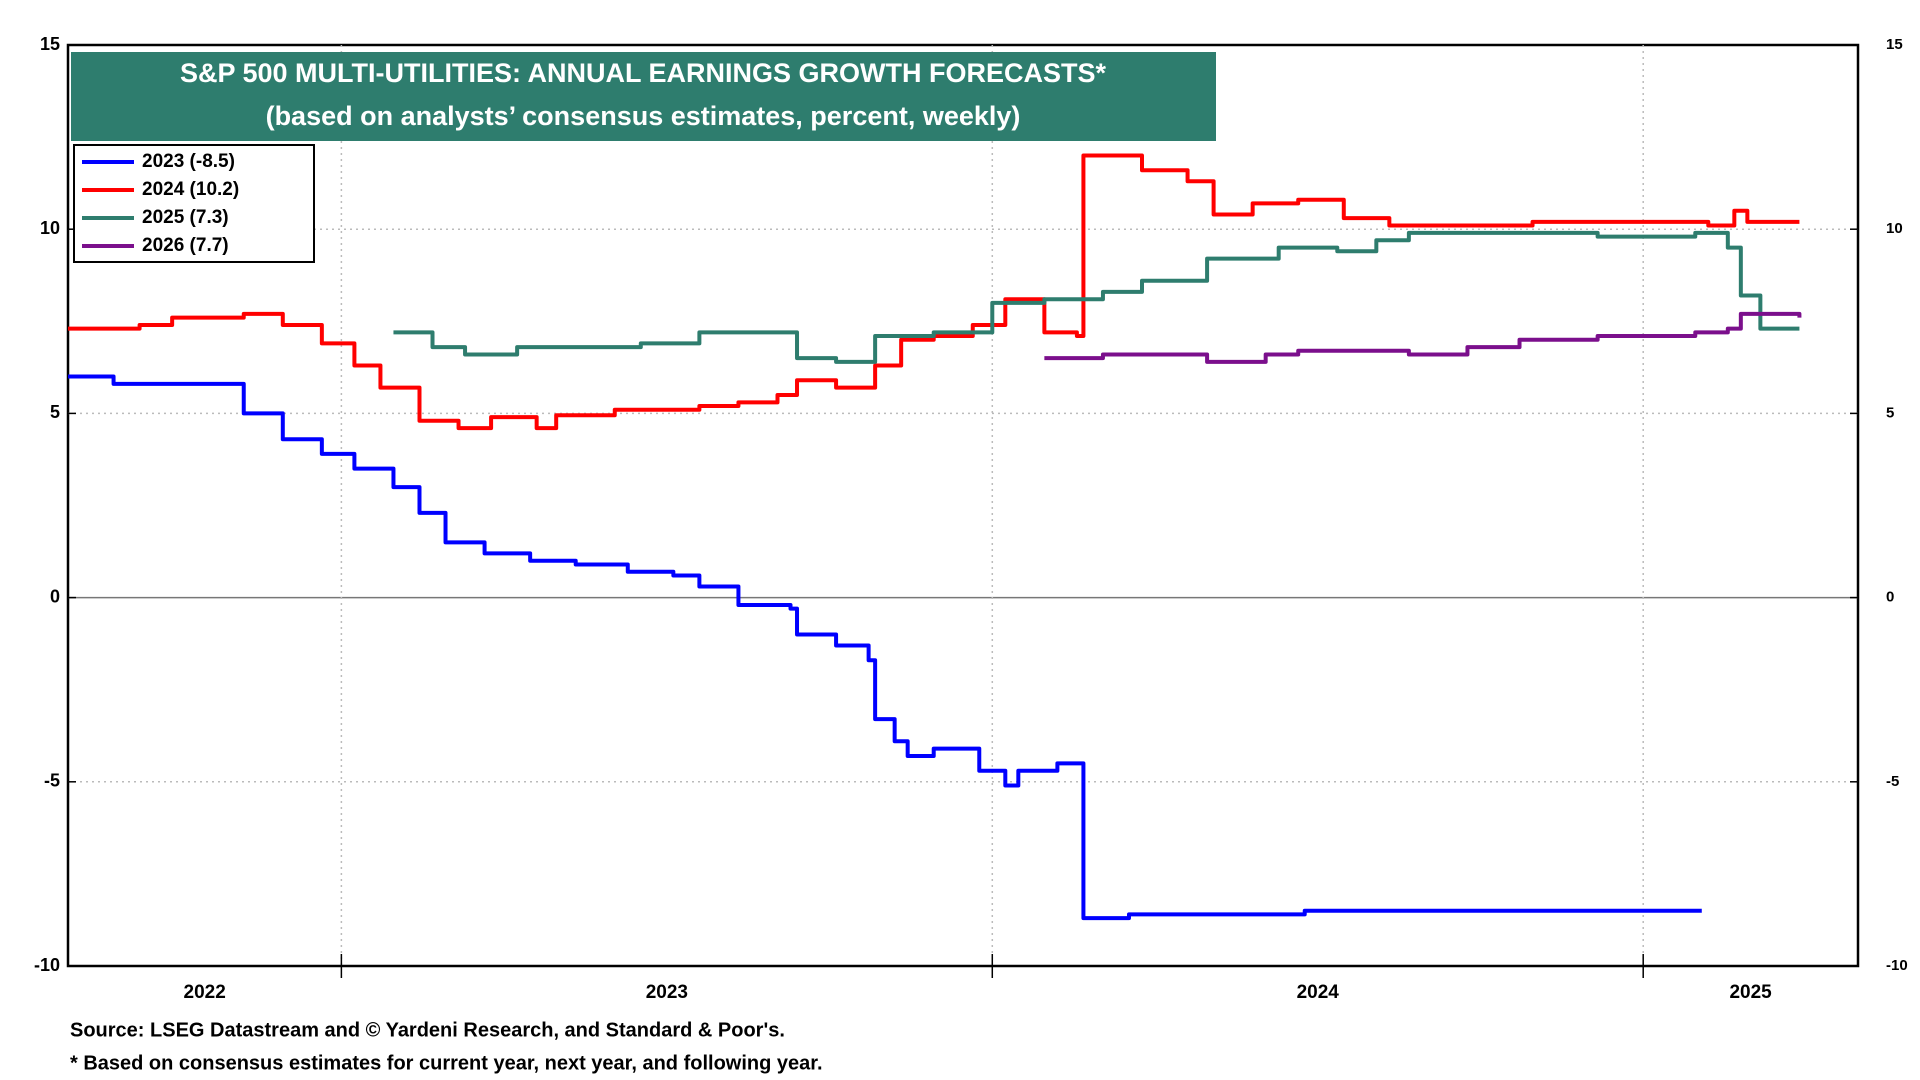 This screenshot has width=1920, height=1080. I want to click on legend-label: 2025 (7.3), so click(185, 217).